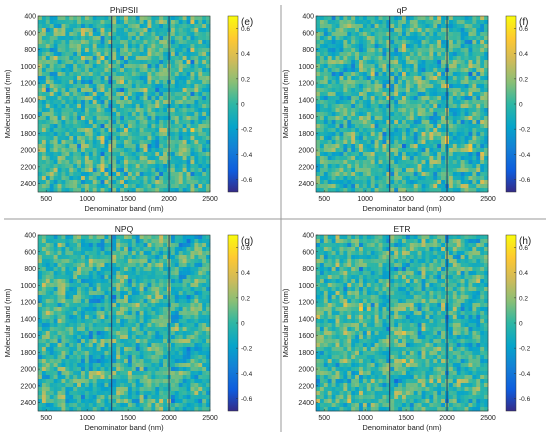 Image resolution: width=550 pixels, height=438 pixels. I want to click on y-tick-label: 1800, so click(28, 134).